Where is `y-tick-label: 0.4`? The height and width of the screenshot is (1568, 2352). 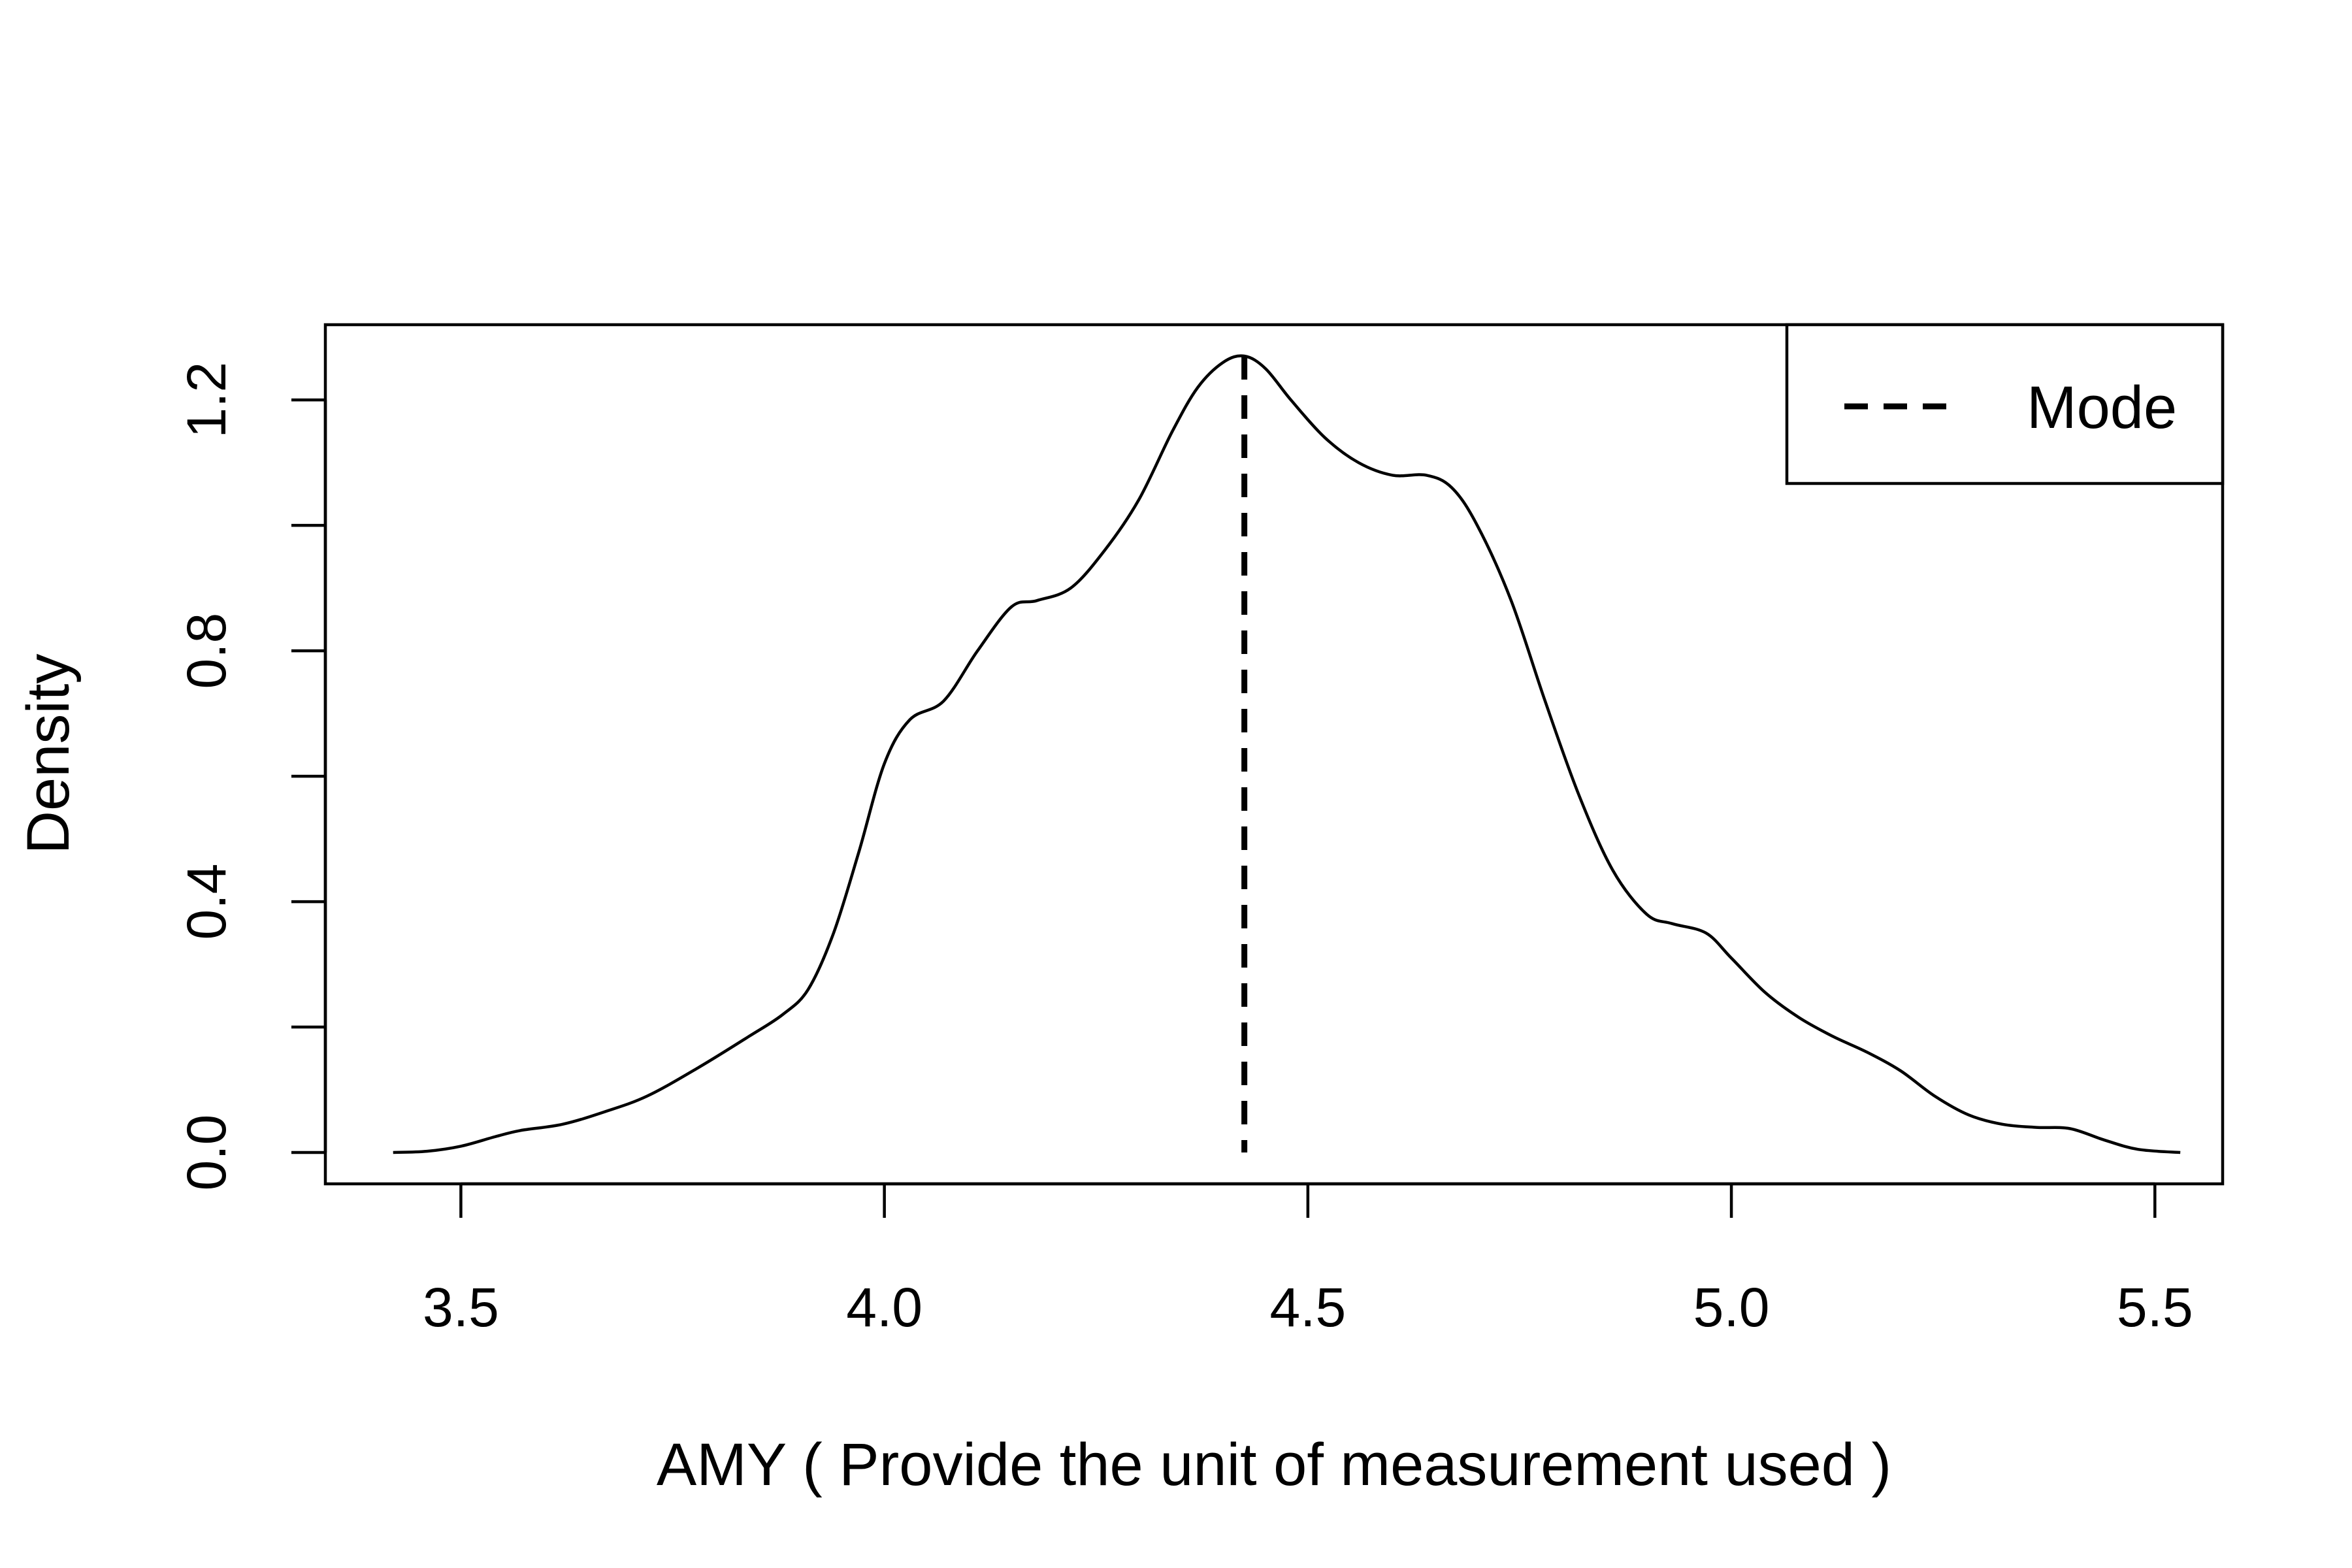
y-tick-label: 0.4 is located at coordinates (206, 902).